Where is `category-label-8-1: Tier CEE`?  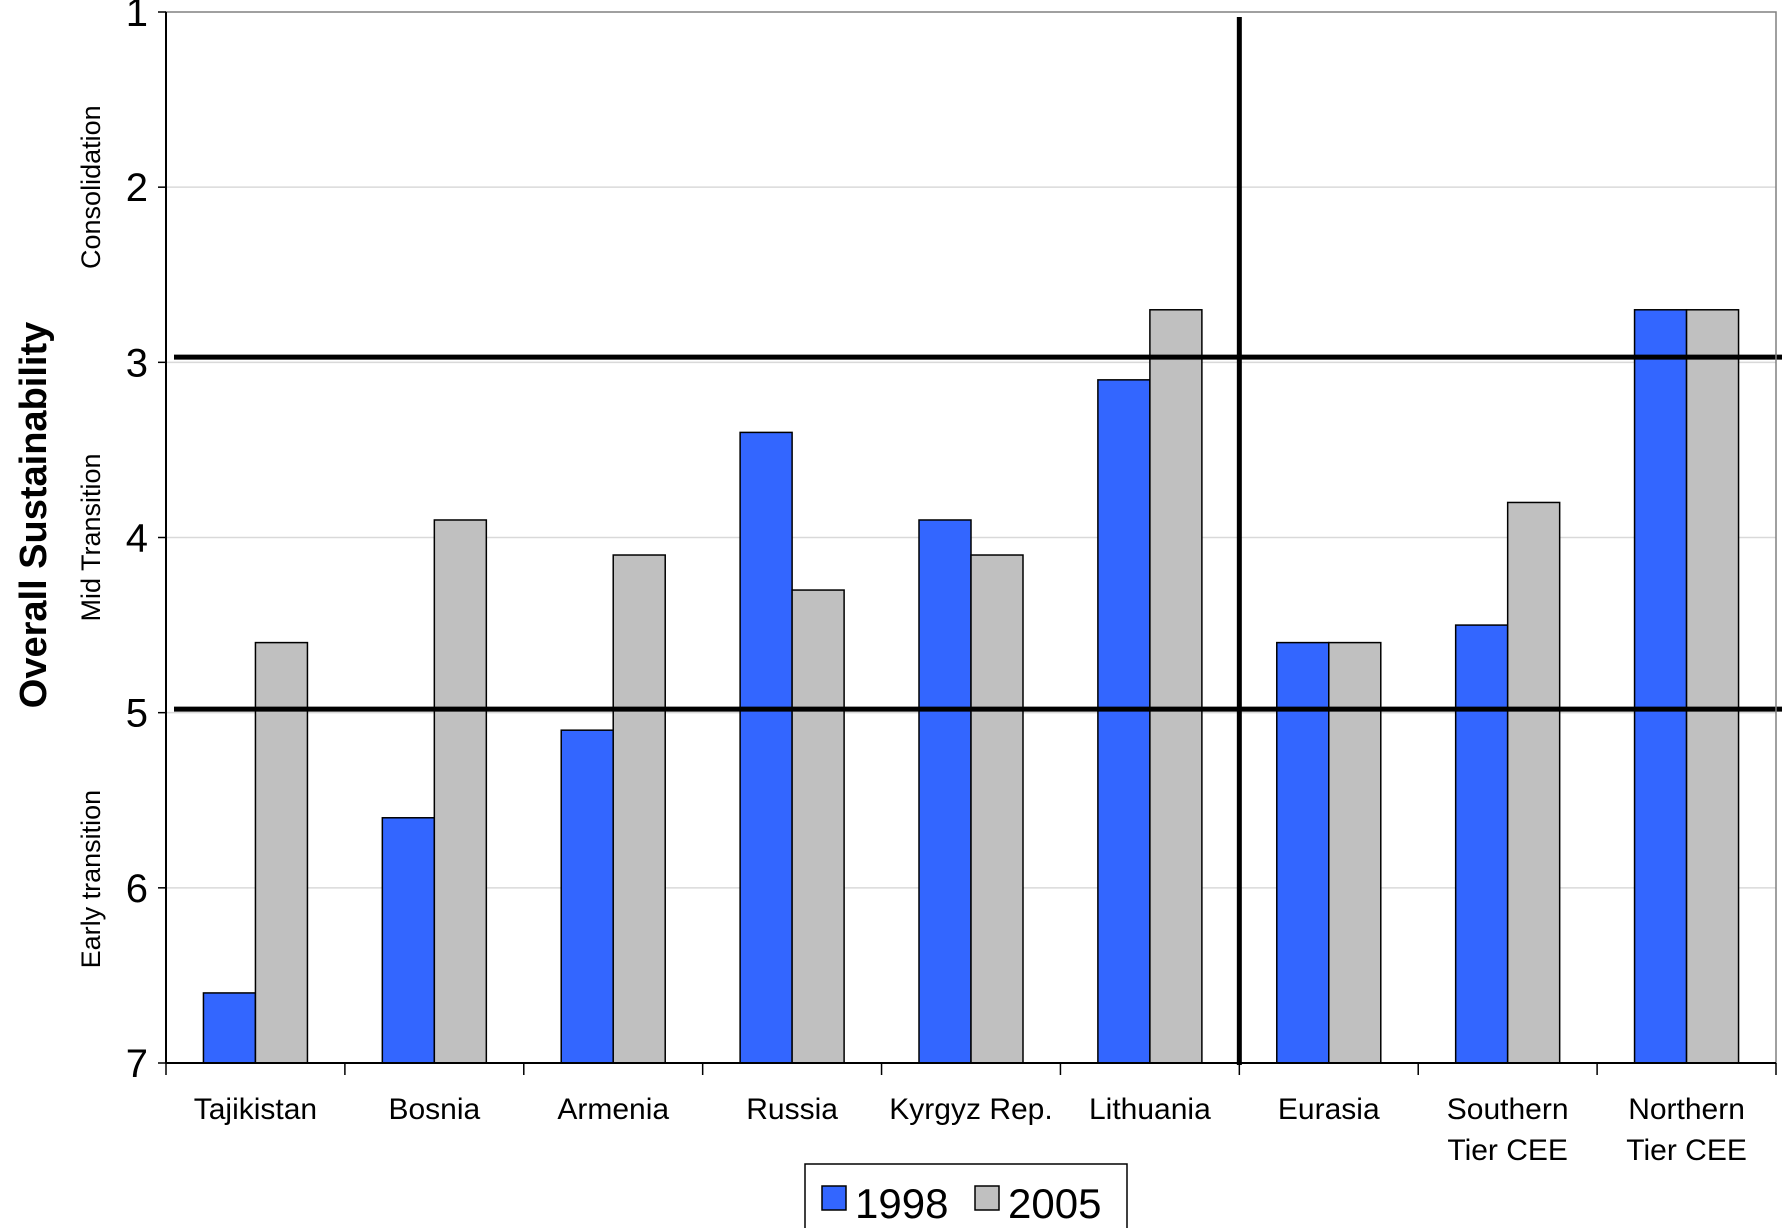
category-label-8-1: Tier CEE is located at coordinates (1686, 1150).